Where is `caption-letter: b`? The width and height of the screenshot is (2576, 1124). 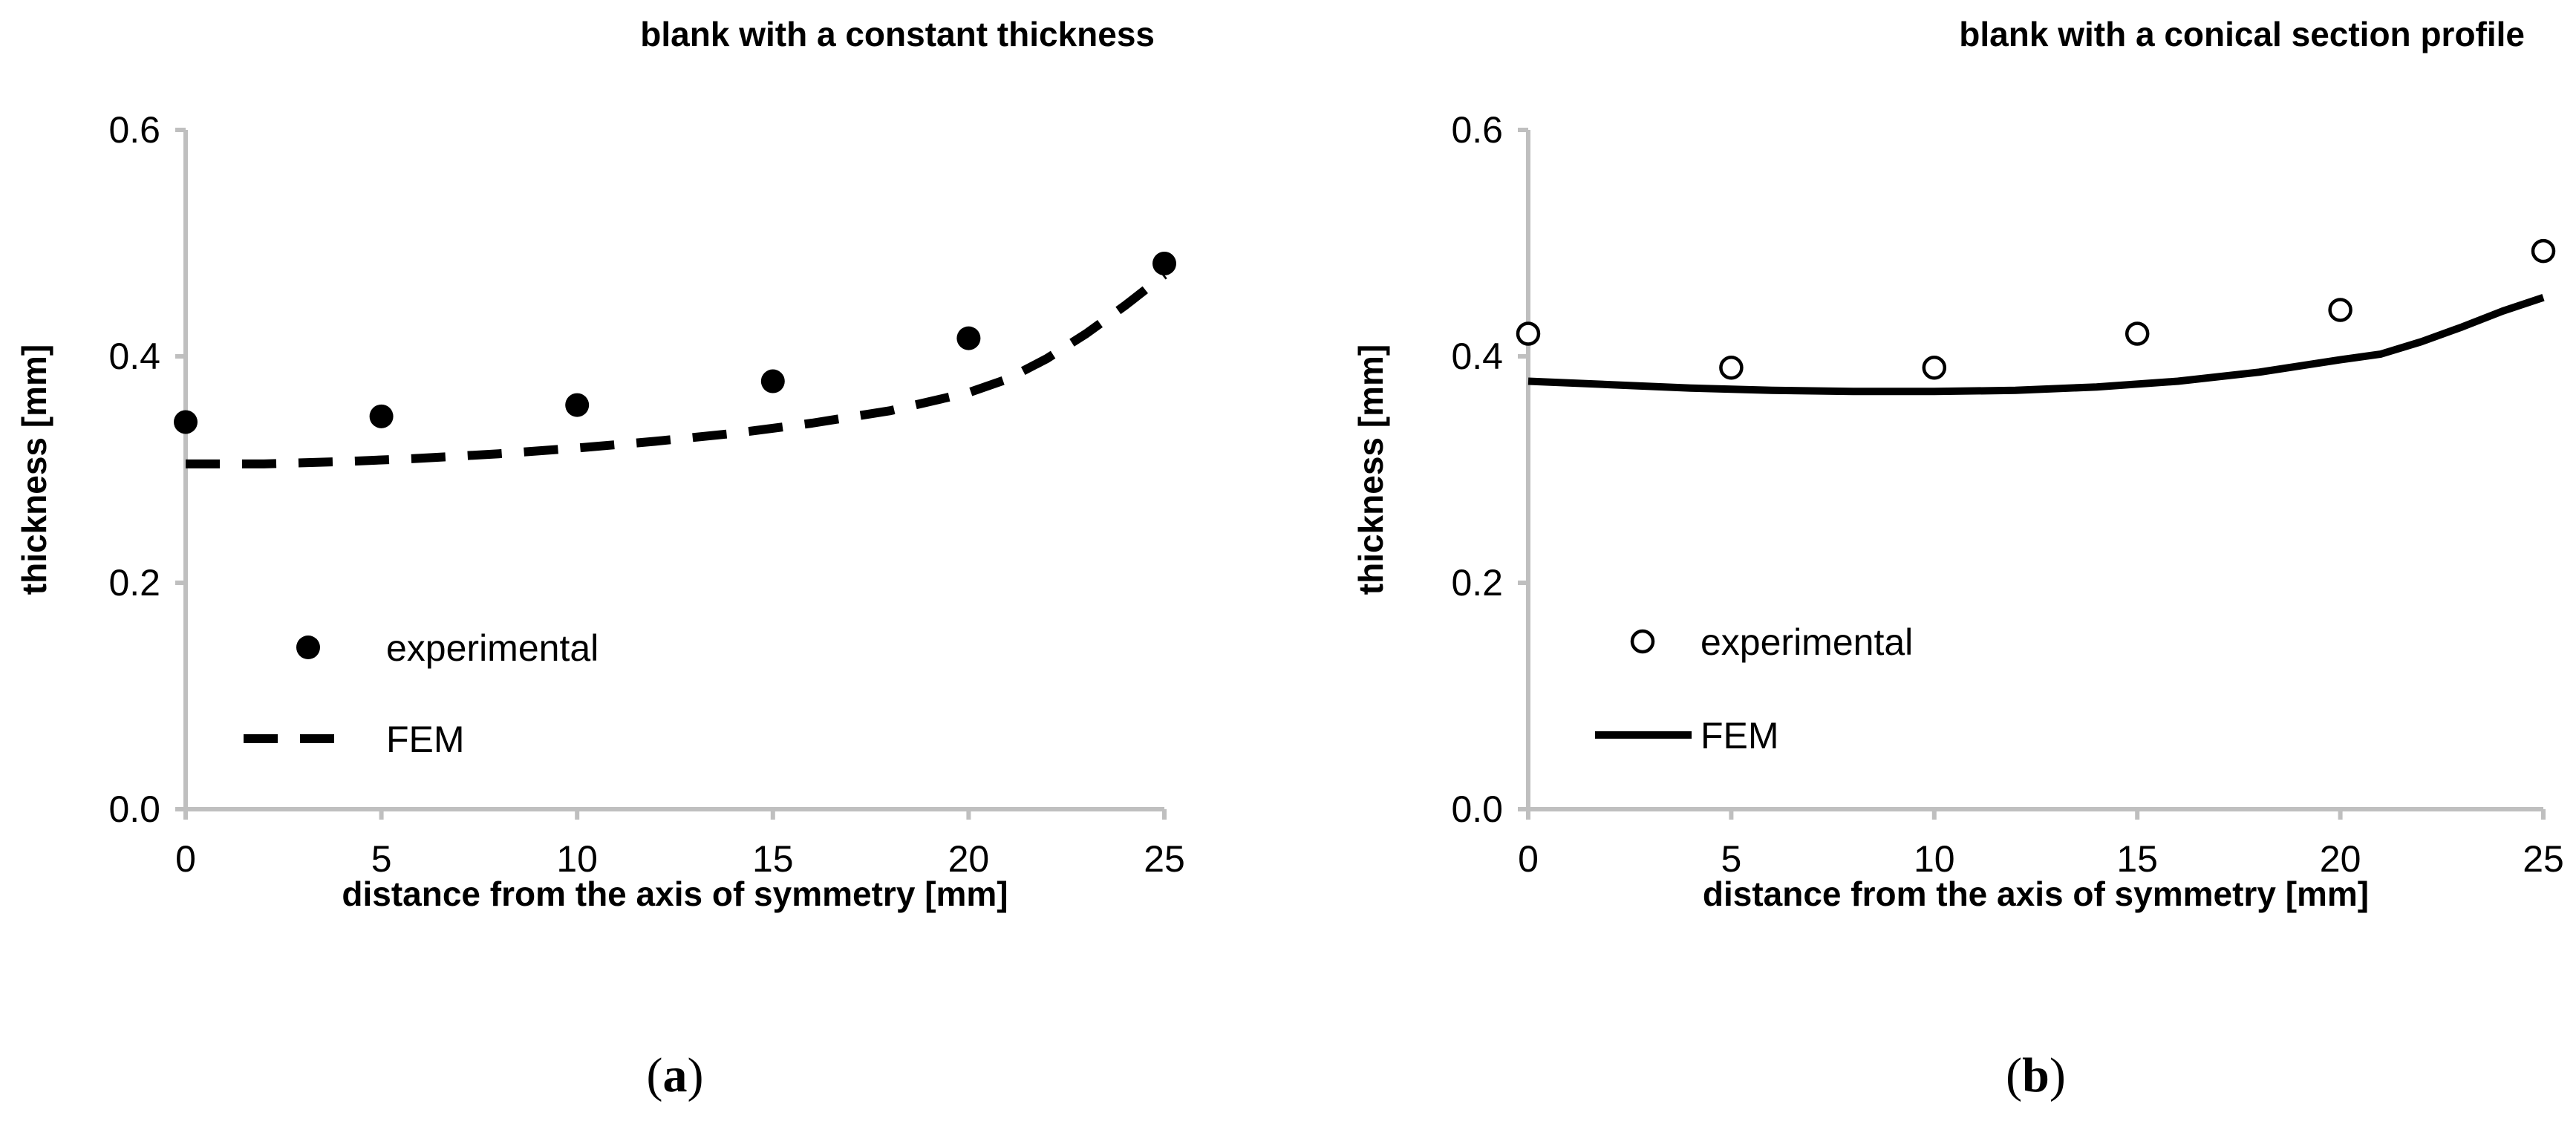 caption-letter: b is located at coordinates (2036, 1075).